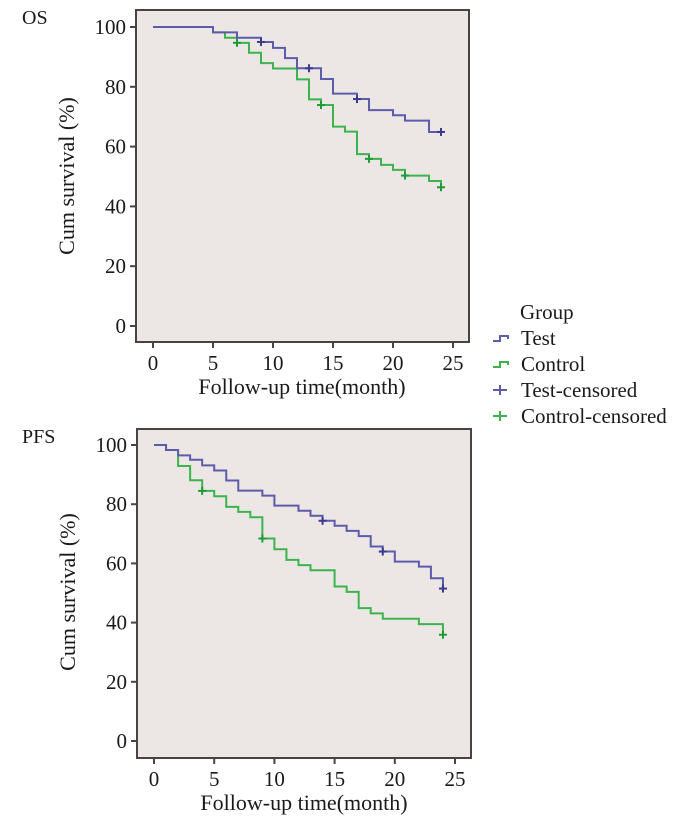 The image size is (700, 826). I want to click on pfs-y-tick-label: 60, so click(116, 563).